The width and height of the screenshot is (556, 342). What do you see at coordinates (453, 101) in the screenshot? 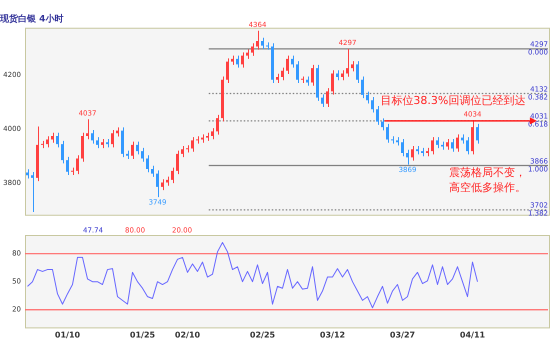
I see `annotation: 目标位38.3%回调位已经到达` at bounding box center [453, 101].